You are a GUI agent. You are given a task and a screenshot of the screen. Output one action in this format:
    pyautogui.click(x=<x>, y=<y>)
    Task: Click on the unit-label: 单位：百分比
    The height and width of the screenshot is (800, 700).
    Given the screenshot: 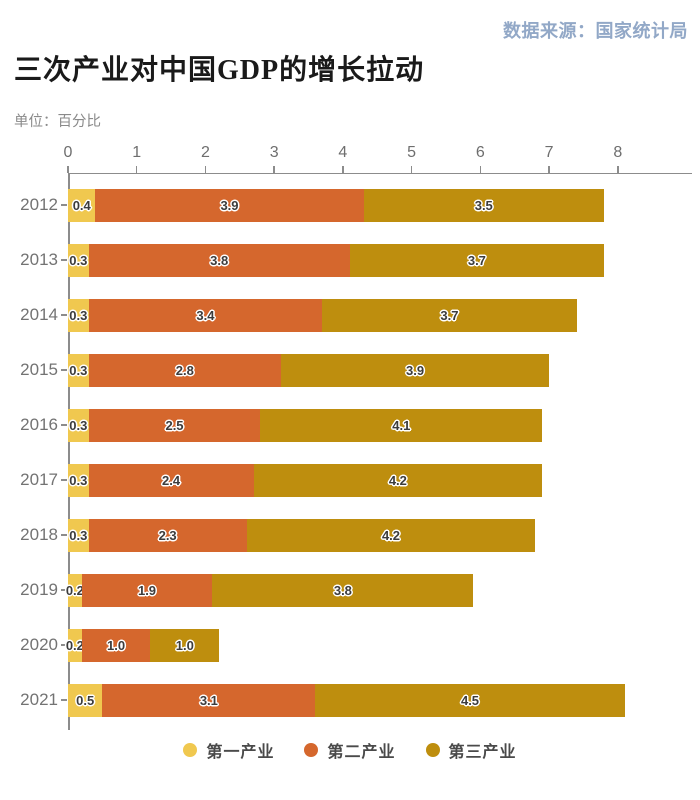 What is the action you would take?
    pyautogui.click(x=57, y=122)
    